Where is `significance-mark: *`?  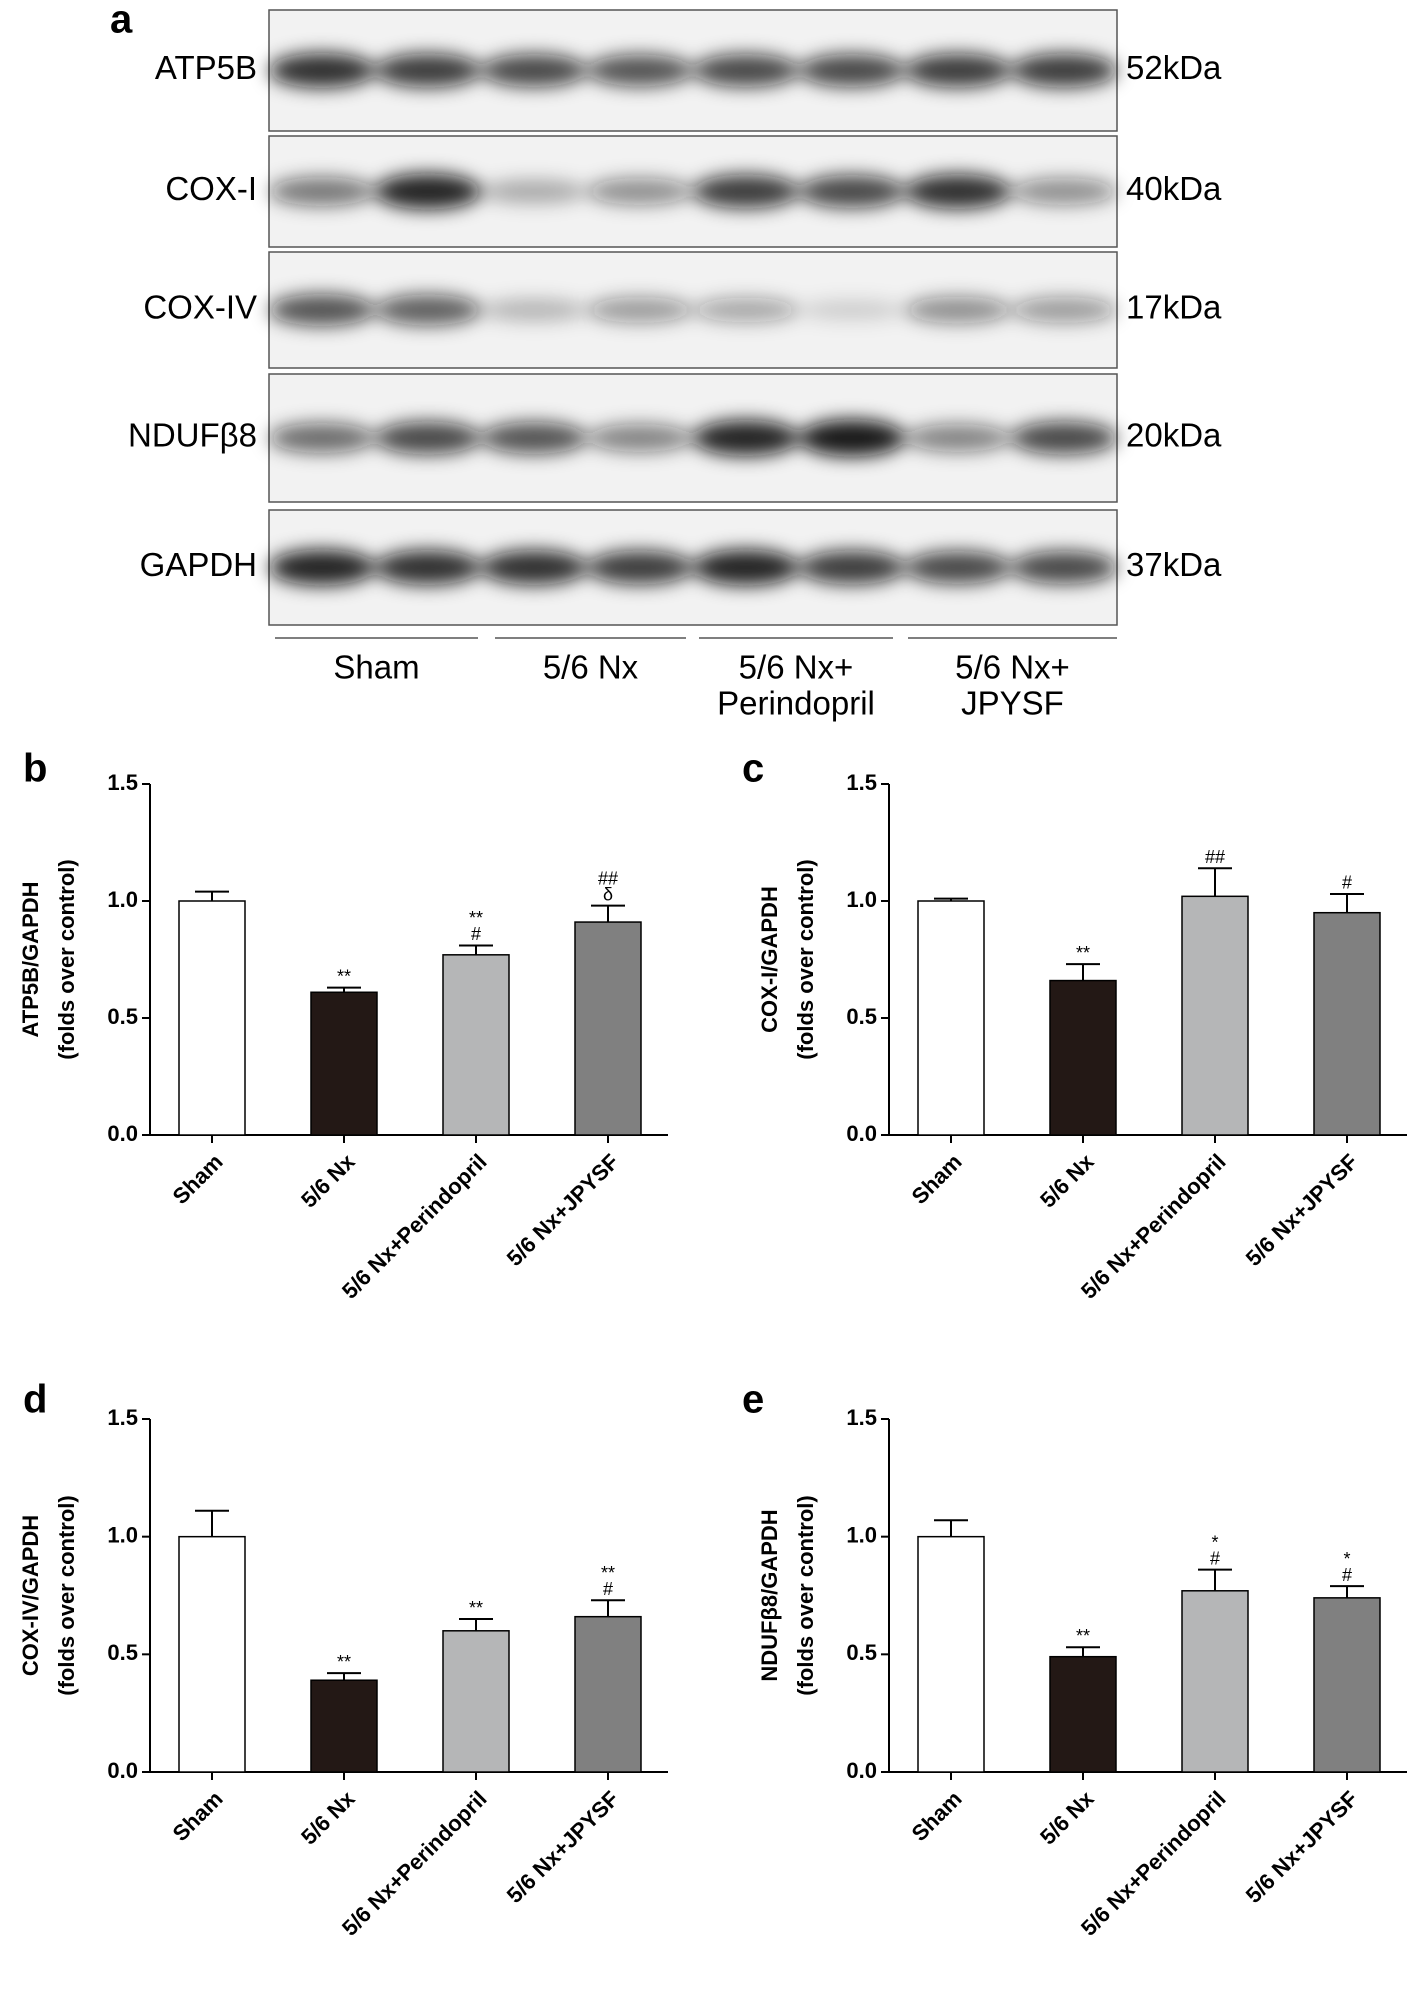
significance-mark: * is located at coordinates (1346, 1559).